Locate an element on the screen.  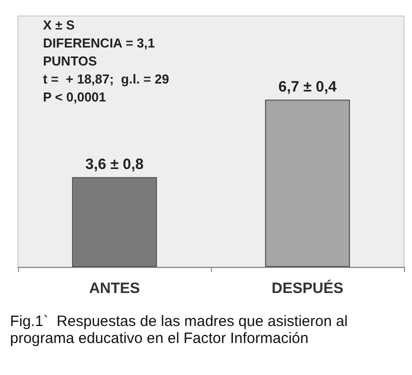
x-tick-label: ANTES is located at coordinates (114, 288).